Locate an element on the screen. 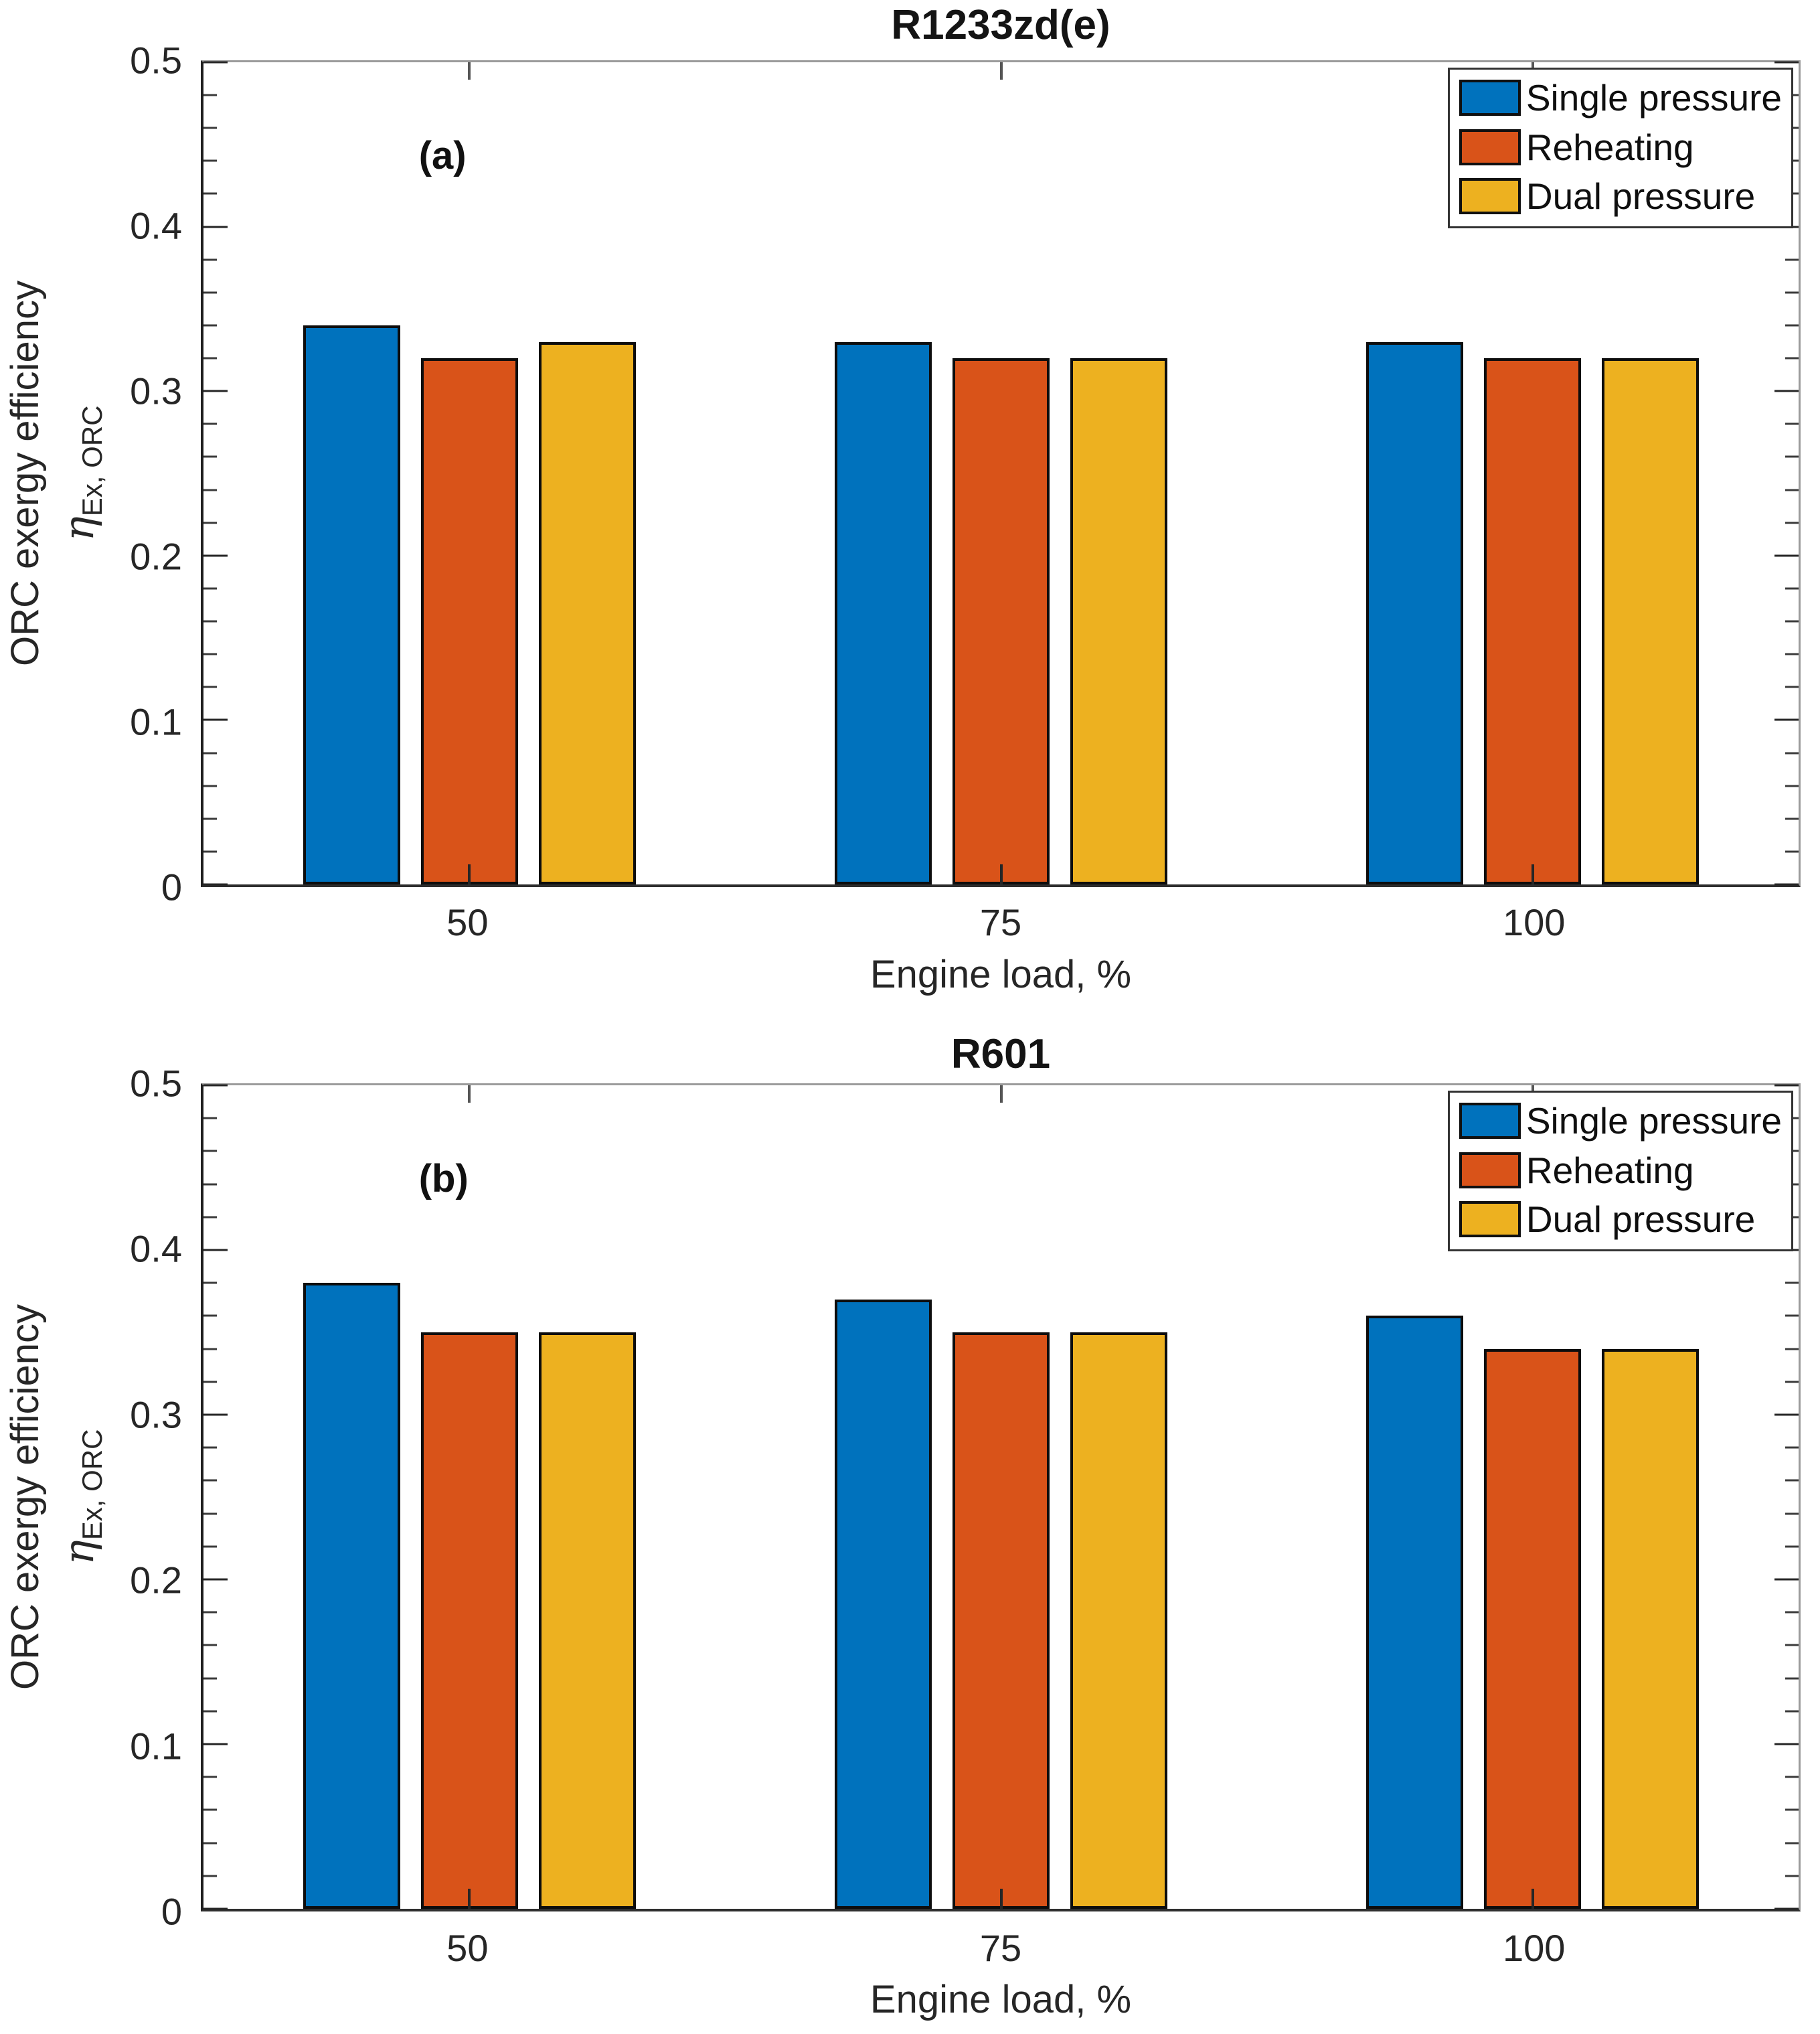 Image resolution: width=1820 pixels, height=2034 pixels. x-axis-label-b: Engine load, % is located at coordinates (1001, 1999).